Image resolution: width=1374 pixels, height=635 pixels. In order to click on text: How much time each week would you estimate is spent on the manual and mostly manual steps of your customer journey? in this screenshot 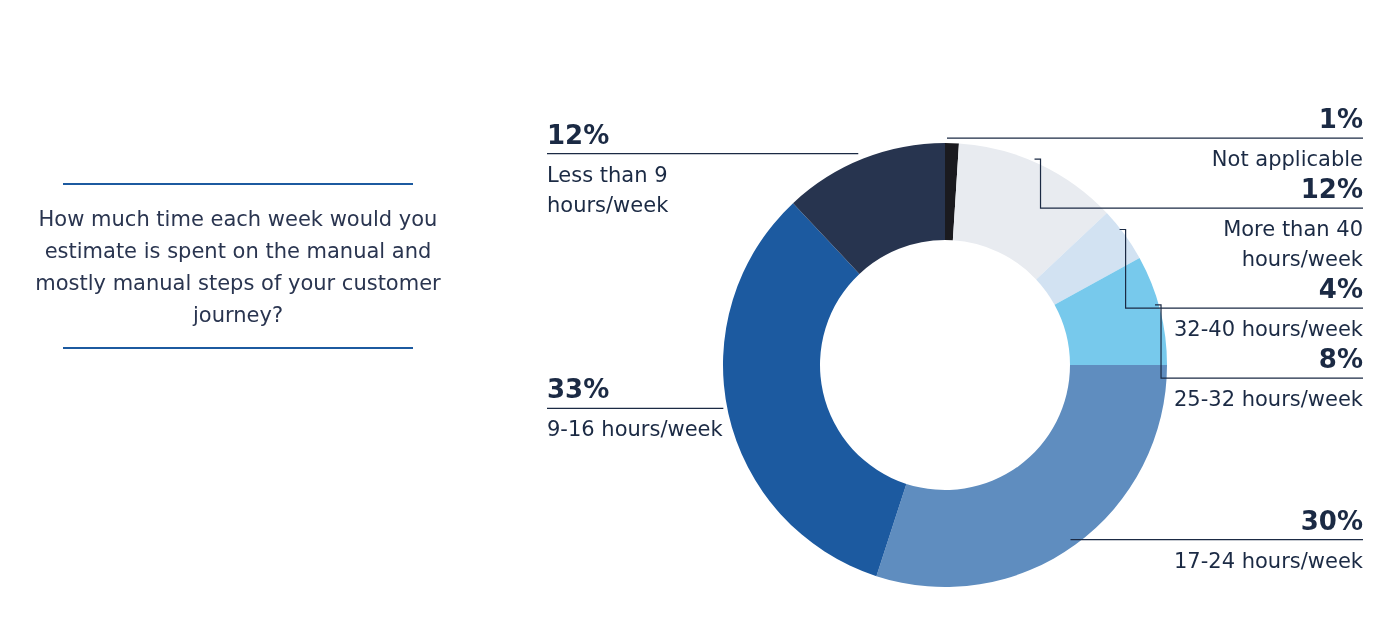, I will do `click(238, 267)`.